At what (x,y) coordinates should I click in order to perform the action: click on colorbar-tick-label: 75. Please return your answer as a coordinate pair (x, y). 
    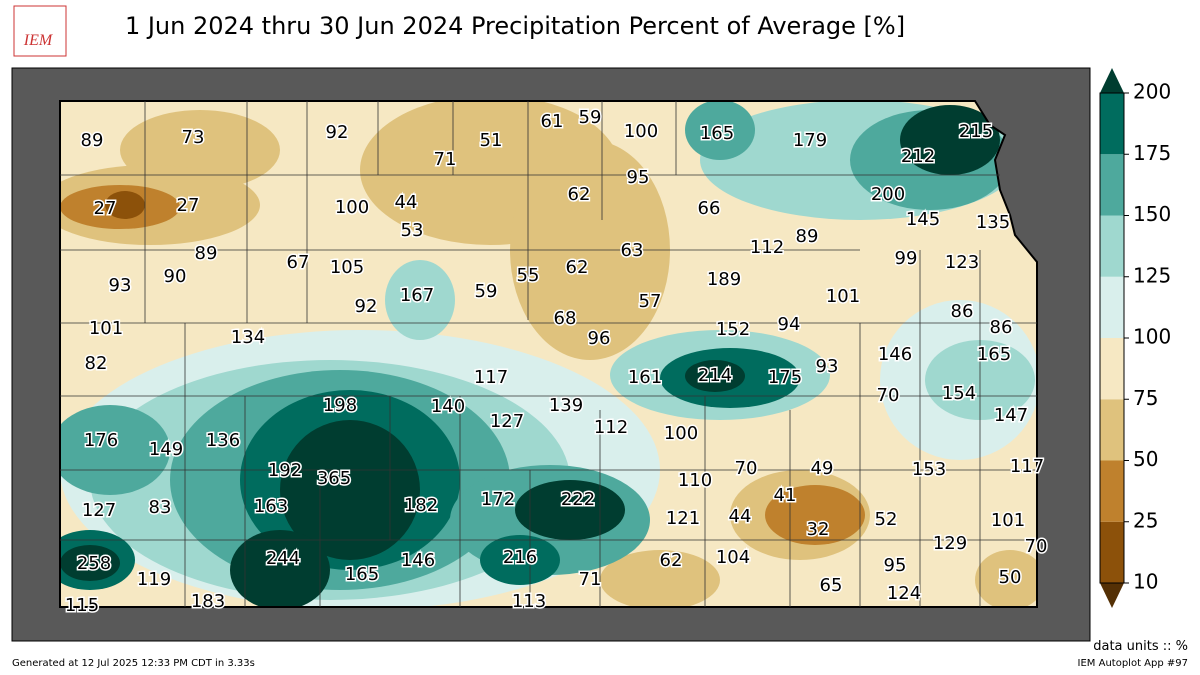
    Looking at the image, I should click on (1145, 398).